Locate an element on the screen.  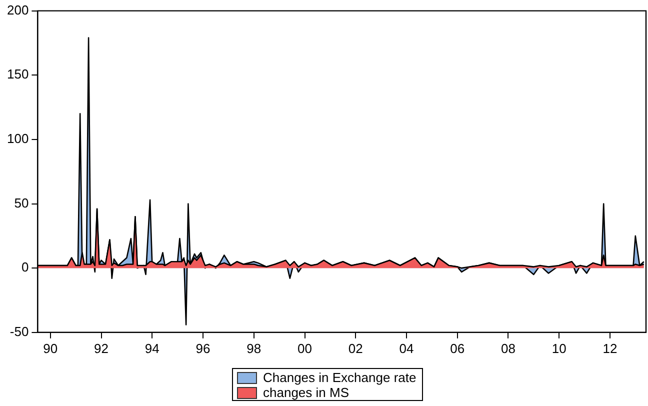
x-tick-label: 10 is located at coordinates (559, 348).